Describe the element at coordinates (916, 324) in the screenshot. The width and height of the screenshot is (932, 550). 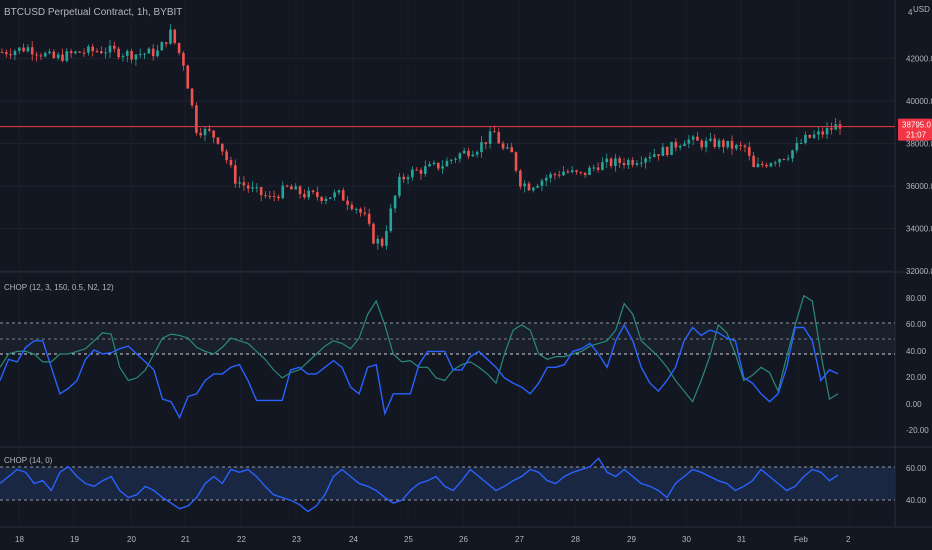
I see `ind1-tick-label: 60.00` at that location.